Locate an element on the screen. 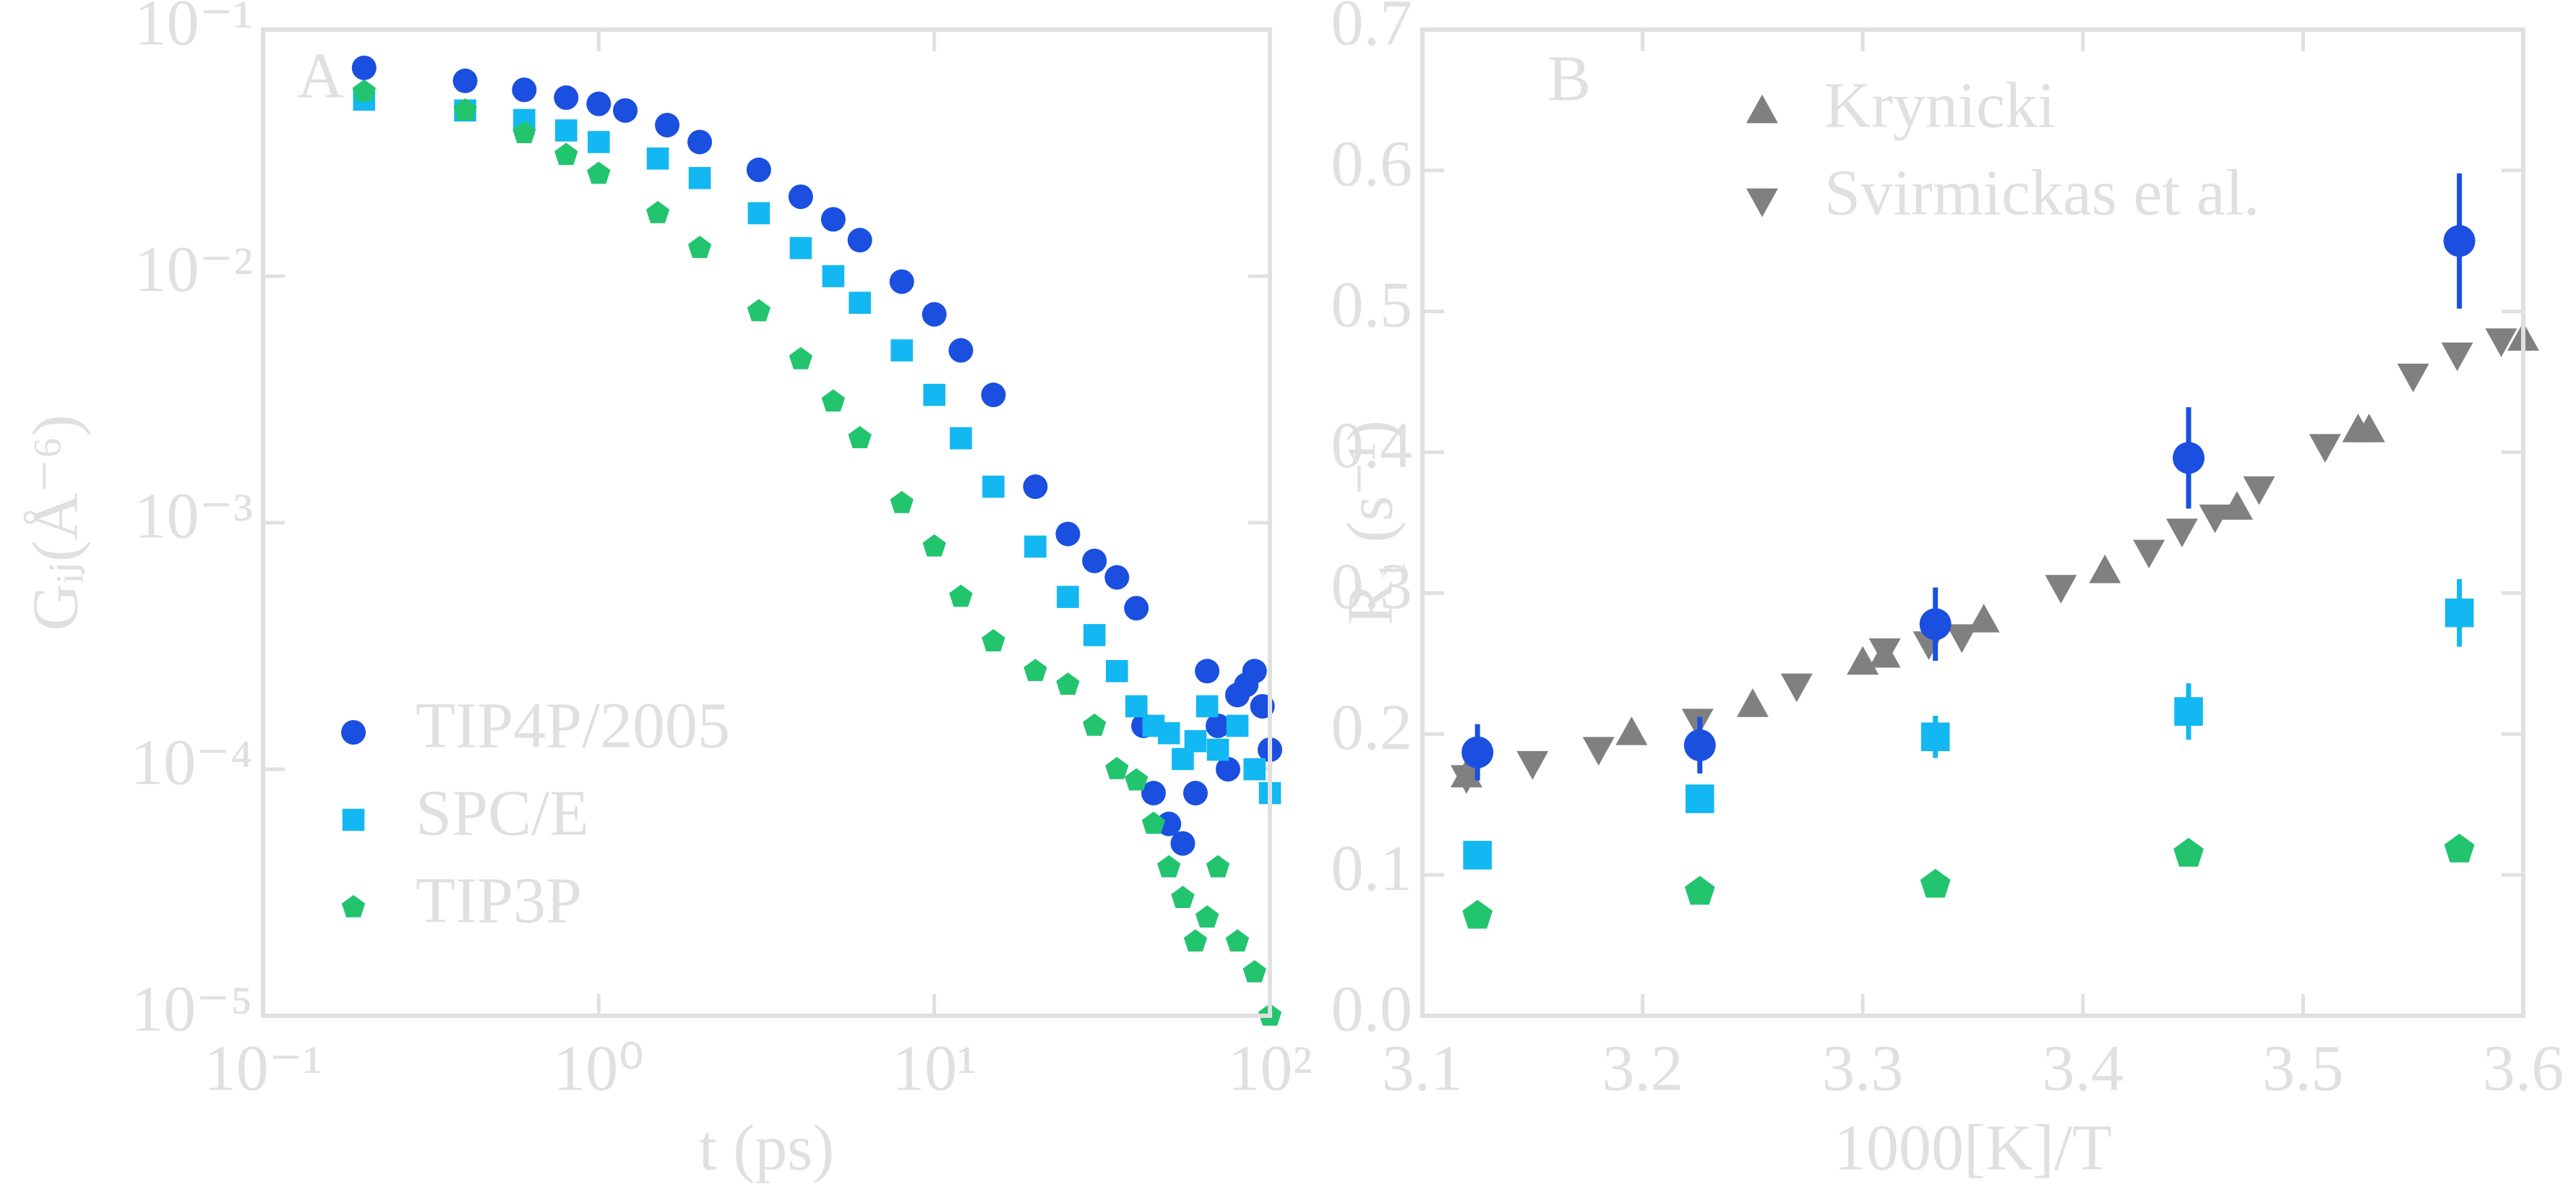  y-tick-label: 10⁻¹ is located at coordinates (194, 29).